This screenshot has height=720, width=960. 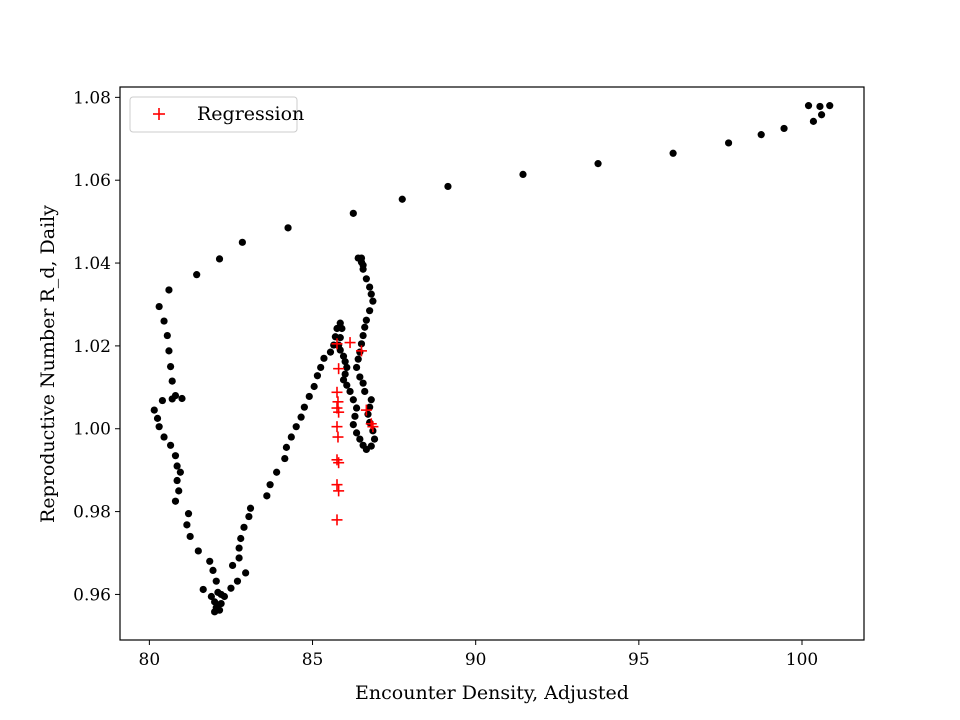 What do you see at coordinates (92, 595) in the screenshot?
I see `y-tick-label: 0.96` at bounding box center [92, 595].